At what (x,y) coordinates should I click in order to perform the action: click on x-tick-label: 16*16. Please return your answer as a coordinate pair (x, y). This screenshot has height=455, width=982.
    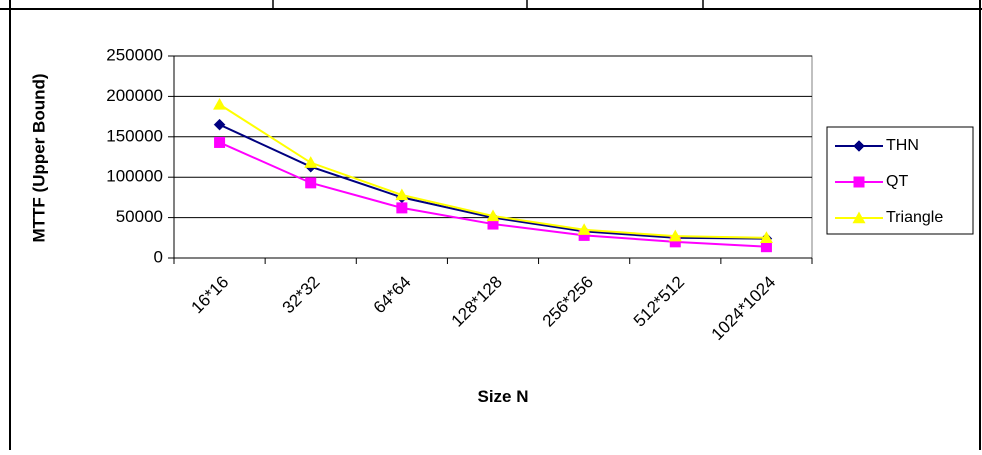
    Looking at the image, I should click on (210, 294).